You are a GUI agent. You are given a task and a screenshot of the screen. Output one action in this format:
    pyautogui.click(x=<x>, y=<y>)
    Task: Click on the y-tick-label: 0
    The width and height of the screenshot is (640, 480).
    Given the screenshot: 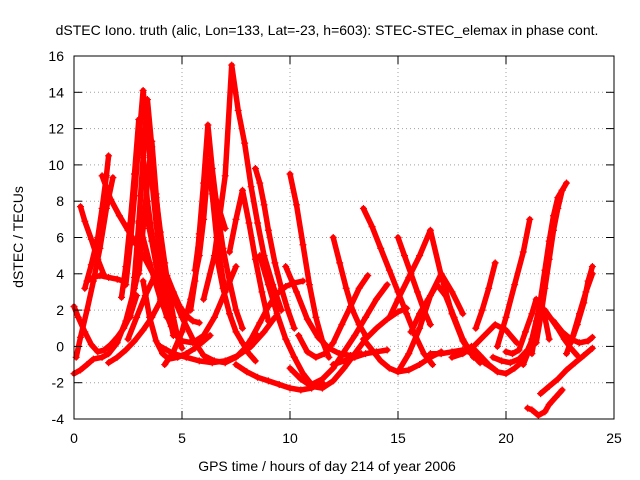 What is the action you would take?
    pyautogui.click(x=60, y=346)
    